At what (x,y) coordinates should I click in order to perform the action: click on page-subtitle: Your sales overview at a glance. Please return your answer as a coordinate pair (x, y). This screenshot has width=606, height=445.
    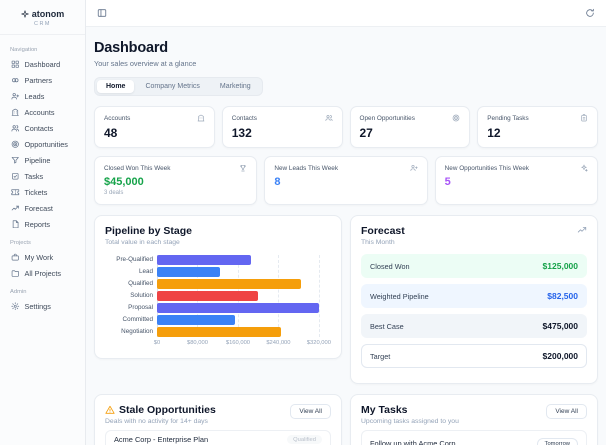
    Looking at the image, I should click on (145, 63).